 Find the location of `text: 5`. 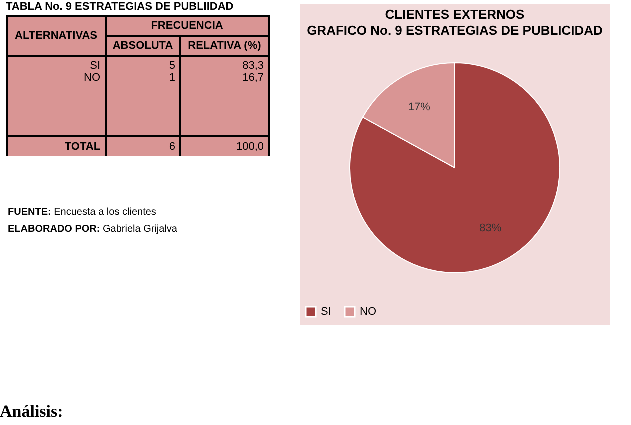

text: 5 is located at coordinates (172, 66).